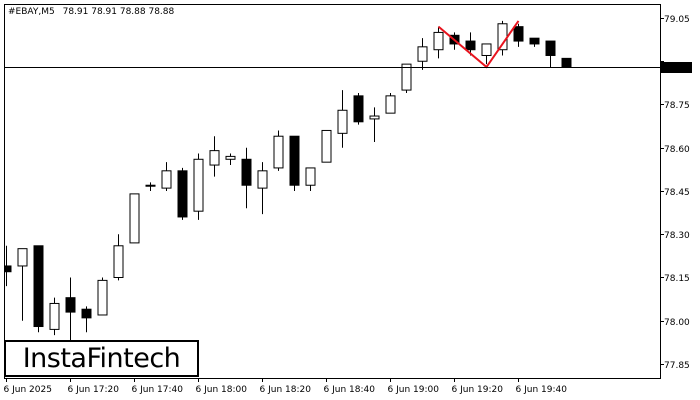  Describe the element at coordinates (478, 390) in the screenshot. I see `x-tick-label: 6 Jun 19:20` at that location.